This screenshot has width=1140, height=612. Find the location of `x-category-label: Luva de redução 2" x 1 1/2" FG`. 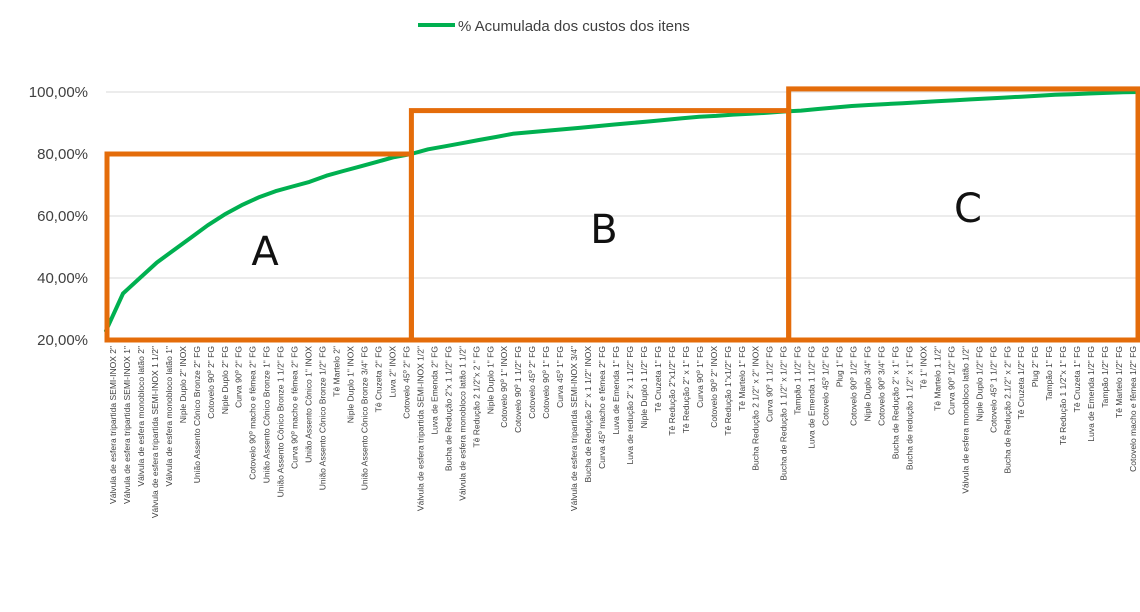

x-category-label: Luva de redução 2" x 1 1/2" FG is located at coordinates (630, 405).